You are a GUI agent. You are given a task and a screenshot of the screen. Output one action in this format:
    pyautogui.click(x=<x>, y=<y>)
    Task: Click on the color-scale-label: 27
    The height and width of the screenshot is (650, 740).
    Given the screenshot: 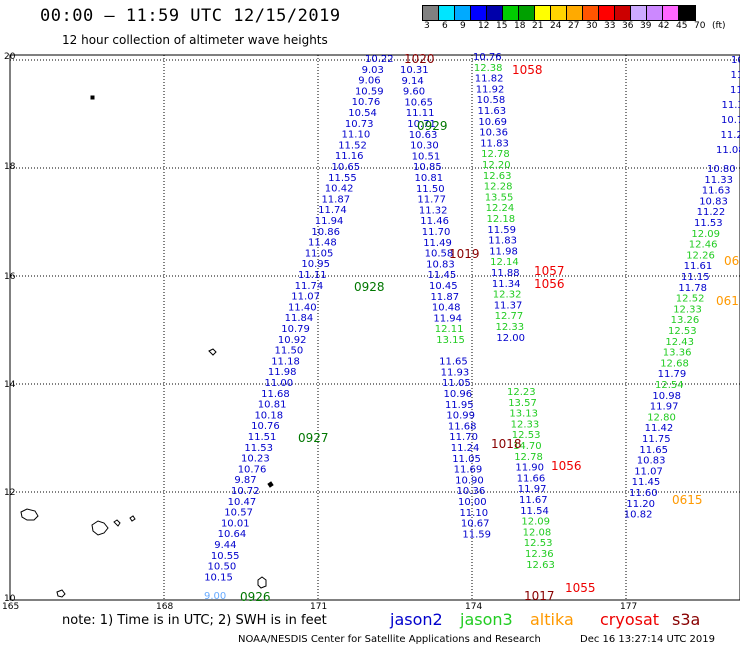 What is the action you would take?
    pyautogui.click(x=574, y=26)
    